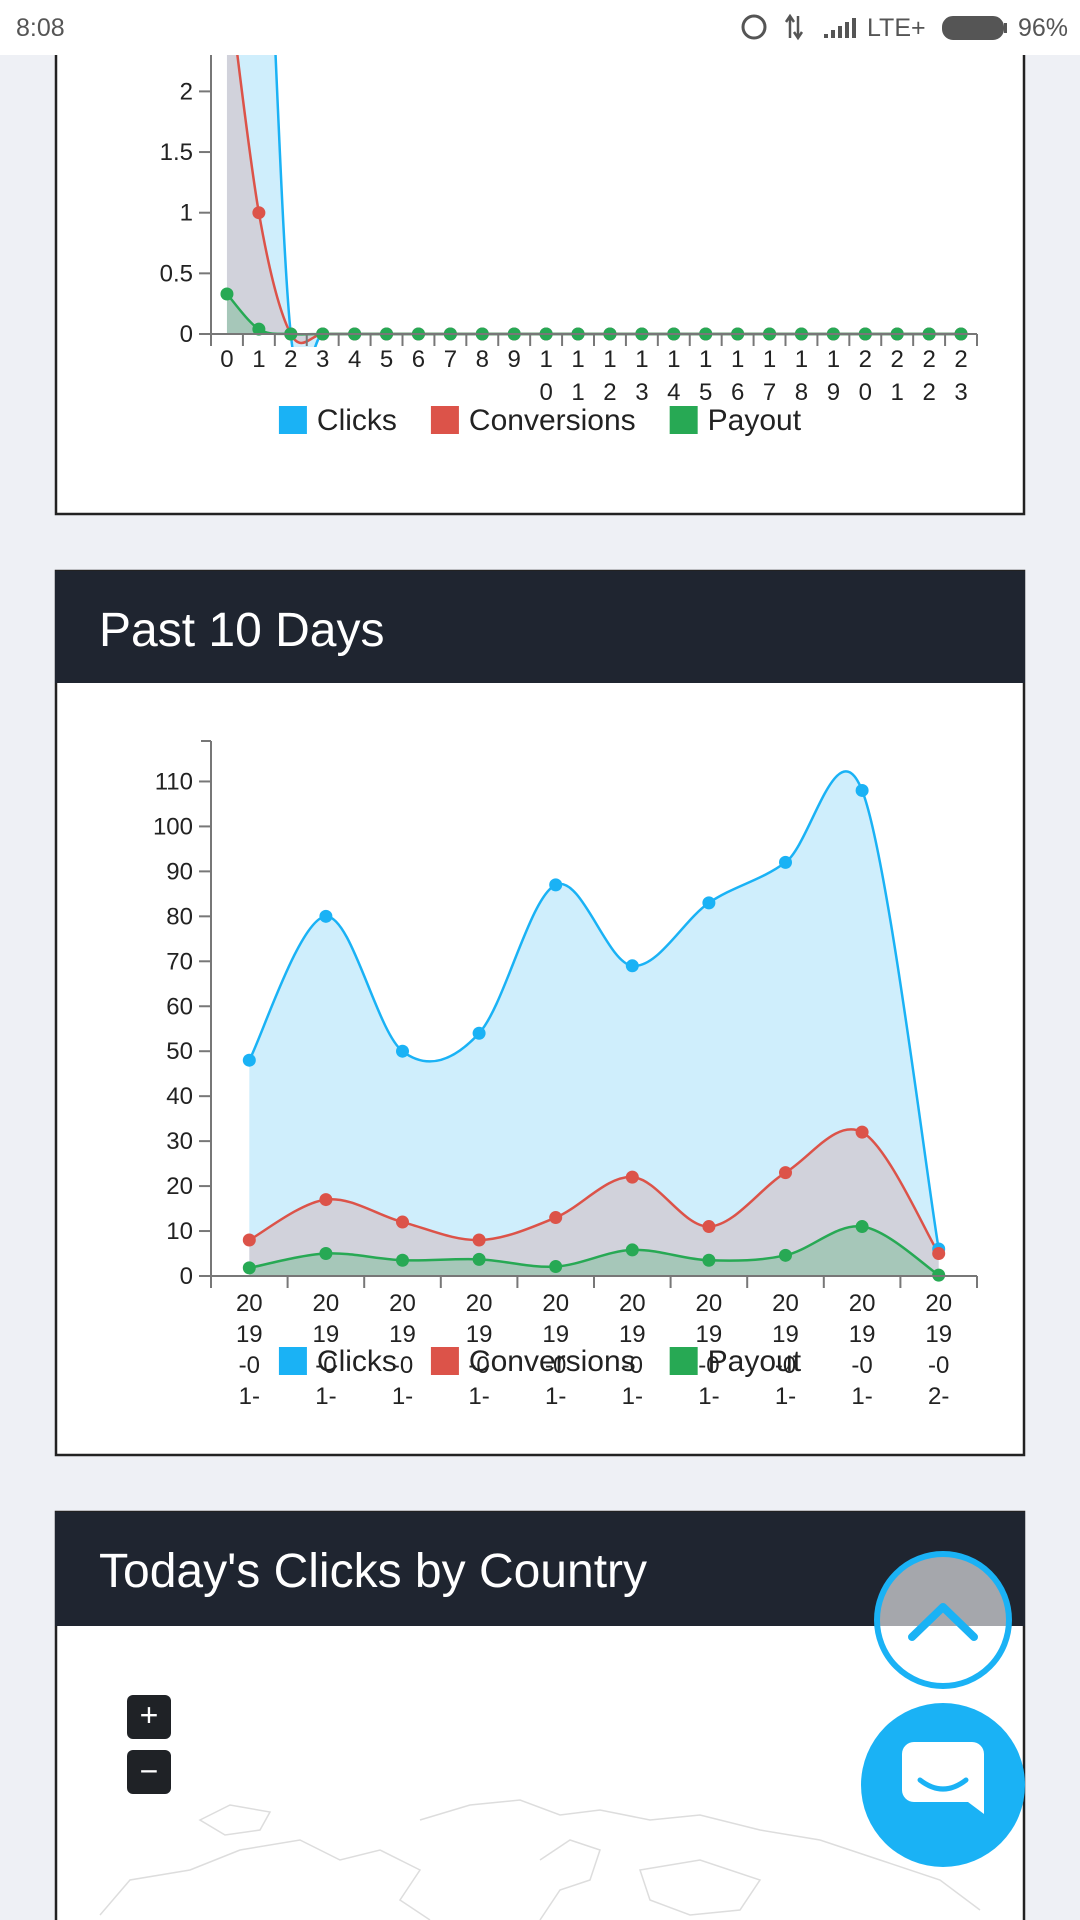 This screenshot has height=1920, width=1080. What do you see at coordinates (357, 420) in the screenshot?
I see `legend-label: Clicks` at bounding box center [357, 420].